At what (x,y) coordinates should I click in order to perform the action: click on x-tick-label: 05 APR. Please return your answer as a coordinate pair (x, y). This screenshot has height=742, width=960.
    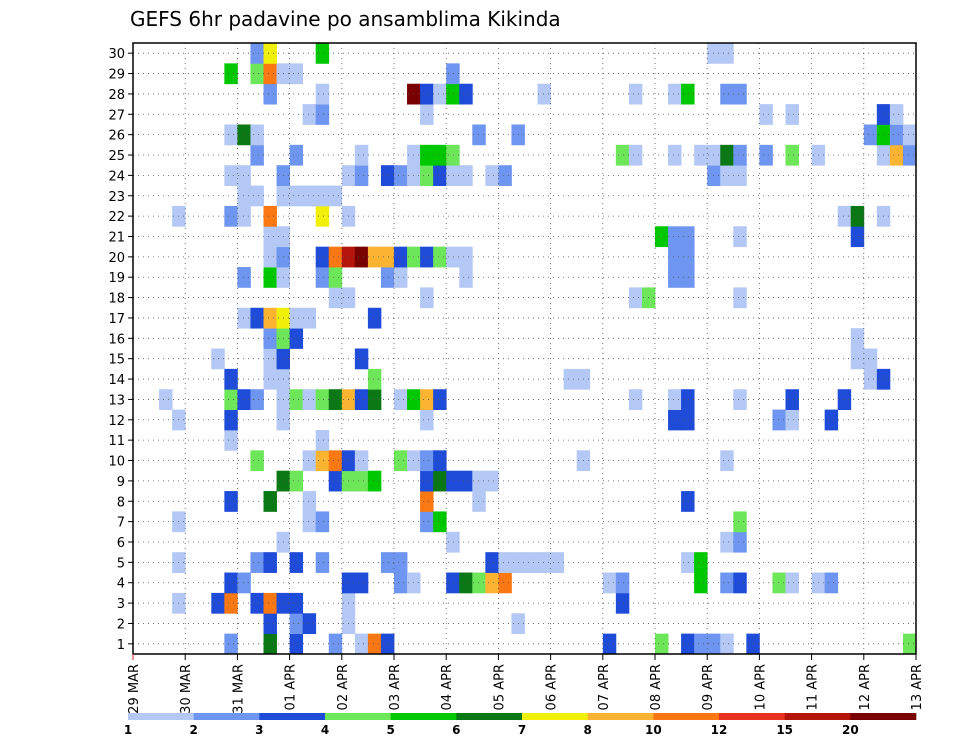
    Looking at the image, I should click on (499, 687).